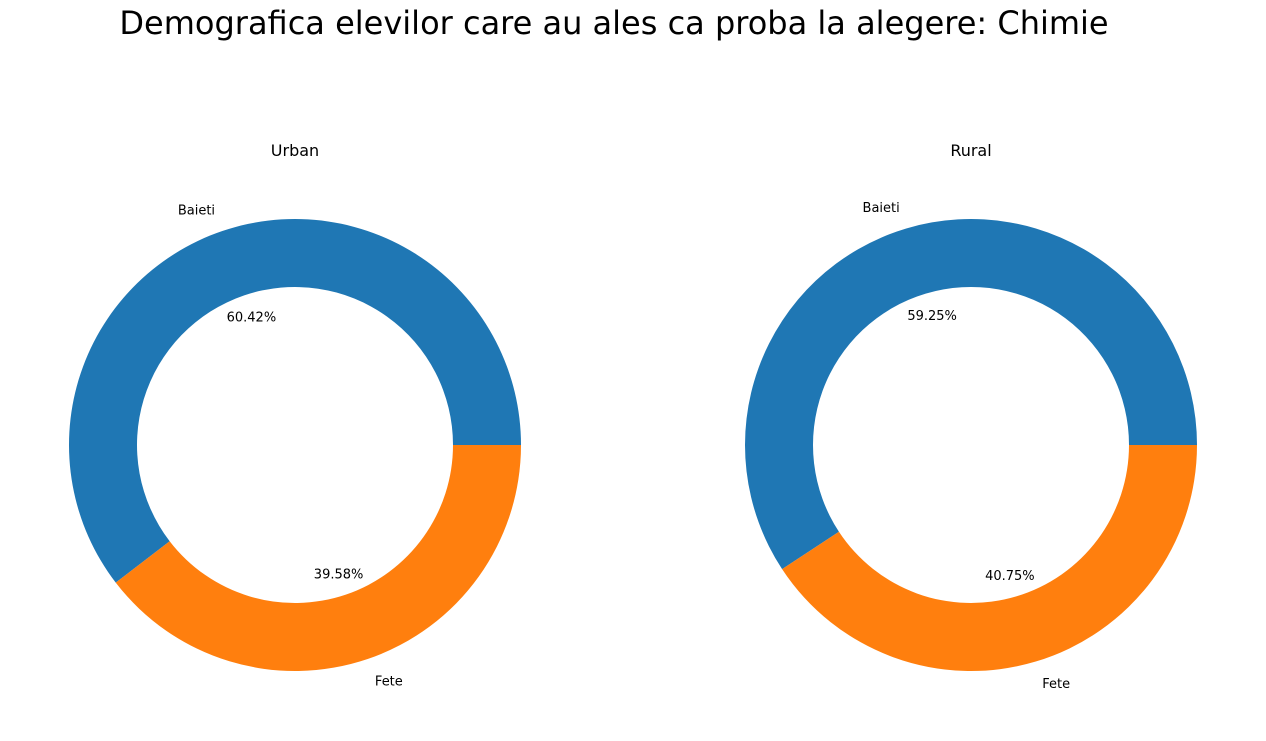  I want to click on subplot-title: Urban, so click(295, 150).